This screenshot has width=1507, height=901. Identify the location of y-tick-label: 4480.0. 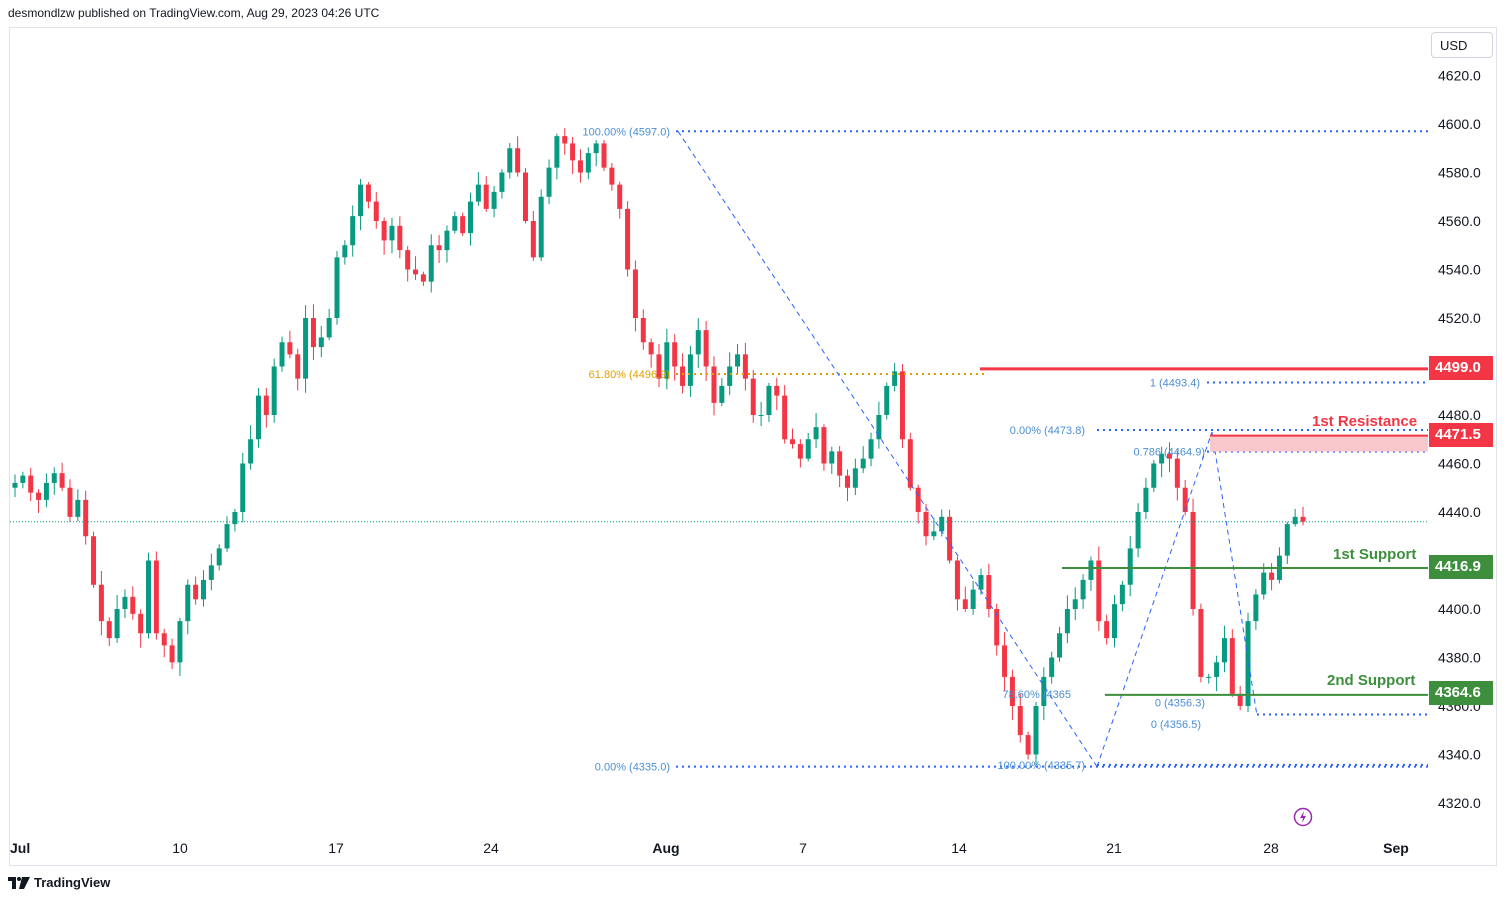
(1459, 415).